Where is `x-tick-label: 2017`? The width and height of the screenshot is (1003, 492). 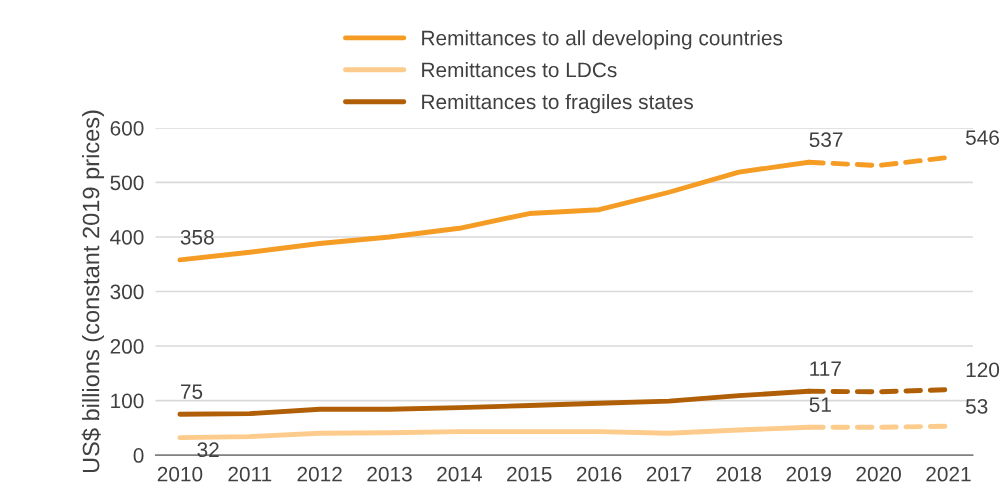 x-tick-label: 2017 is located at coordinates (669, 474).